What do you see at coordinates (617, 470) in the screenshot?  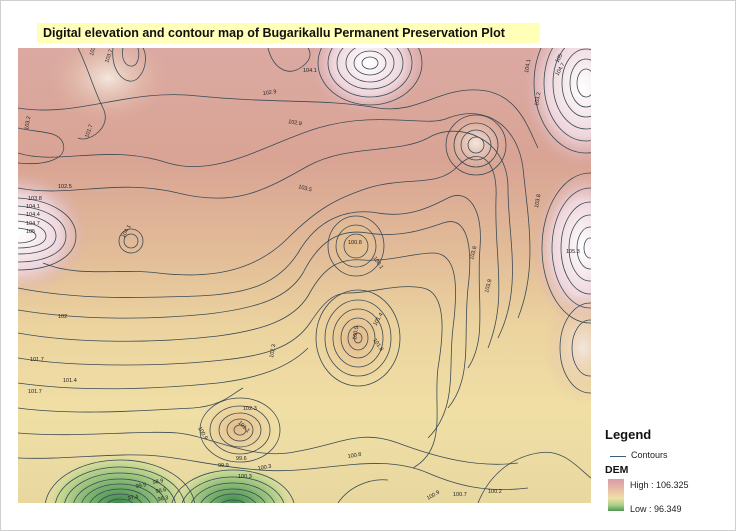 I see `dem-label: DEM` at bounding box center [617, 470].